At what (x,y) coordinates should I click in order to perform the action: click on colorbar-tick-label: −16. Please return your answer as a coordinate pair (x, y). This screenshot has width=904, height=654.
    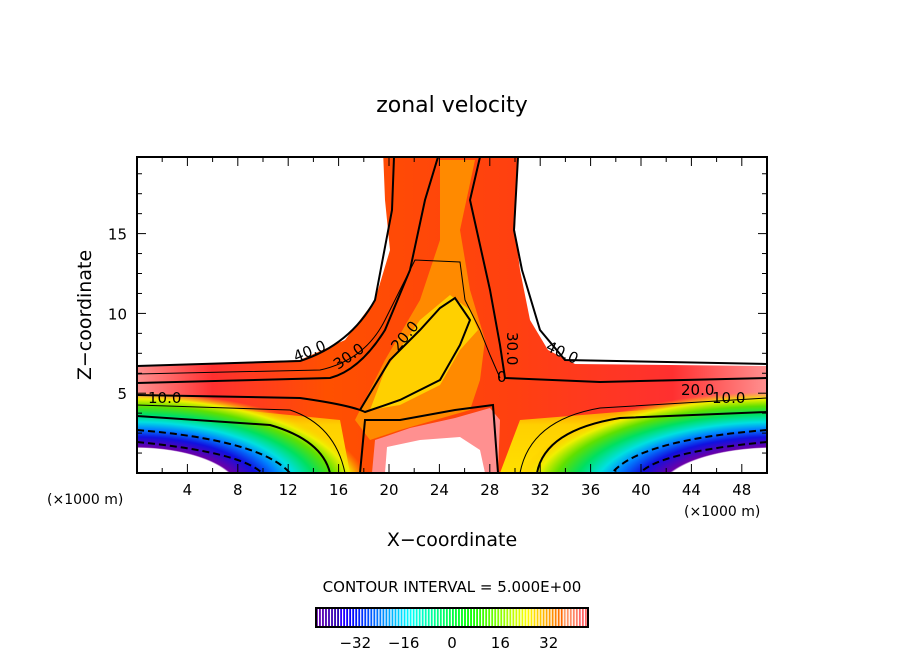
    Looking at the image, I should click on (404, 643).